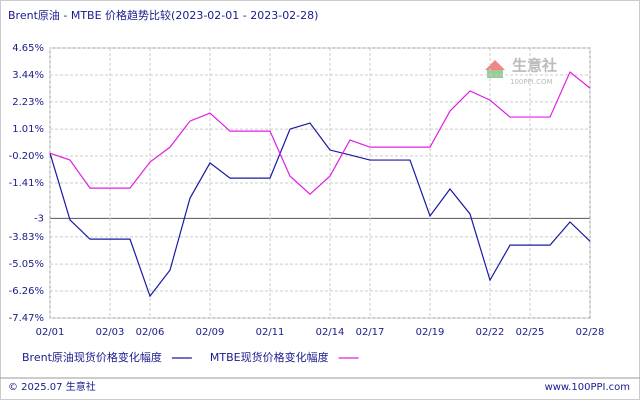 The width and height of the screenshot is (640, 400). Describe the element at coordinates (495, 74) in the screenshot. I see `watermark-icon-base` at that location.